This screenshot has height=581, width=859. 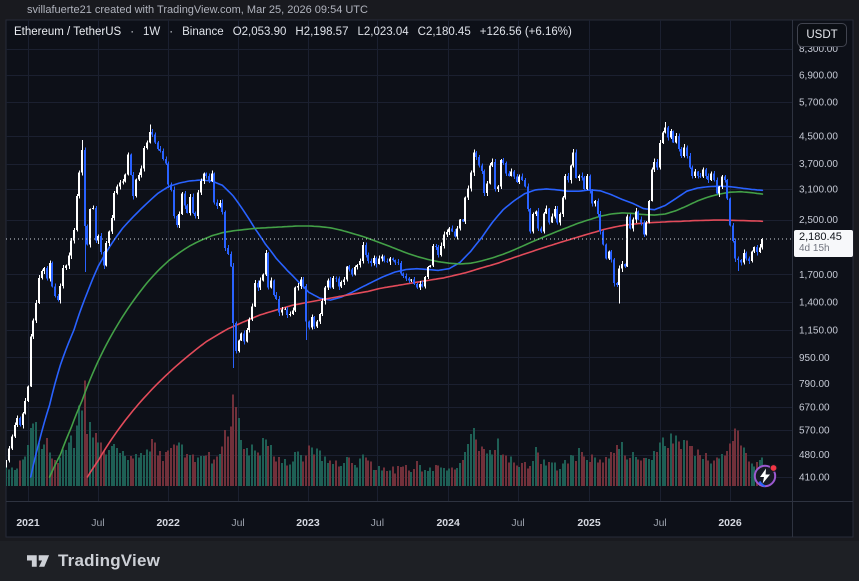 I want to click on change-label: +126.56 (+6.16%), so click(x=525, y=32).